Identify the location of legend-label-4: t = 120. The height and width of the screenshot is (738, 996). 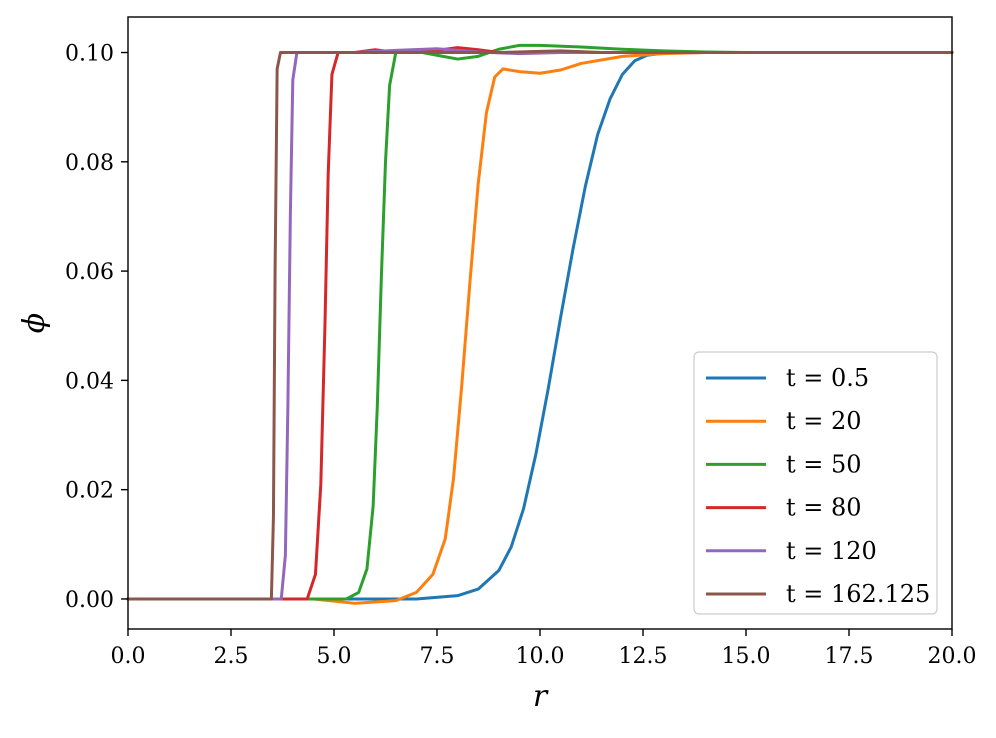
(831, 551).